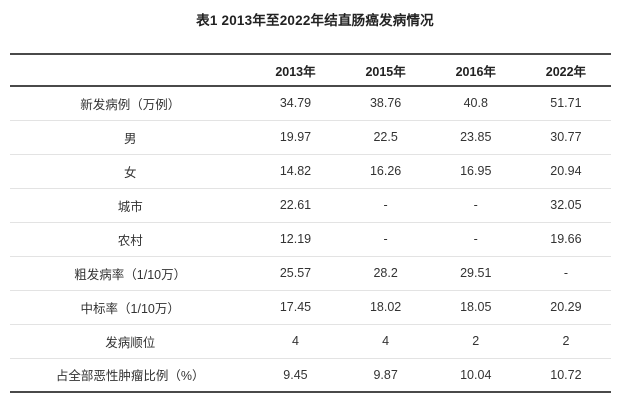 The width and height of the screenshot is (630, 415). What do you see at coordinates (130, 374) in the screenshot?
I see `row-label: 占全部恶性肿瘤比例（%）` at bounding box center [130, 374].